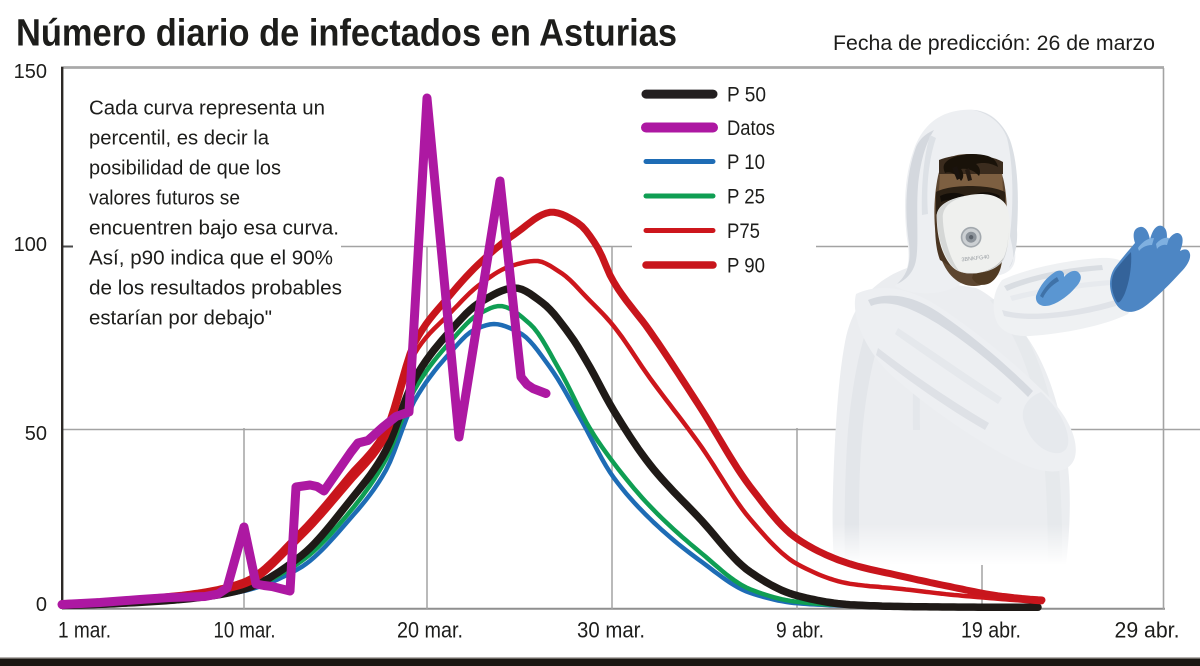  I want to click on svg-text: percentil, es decir la, so click(179, 138).